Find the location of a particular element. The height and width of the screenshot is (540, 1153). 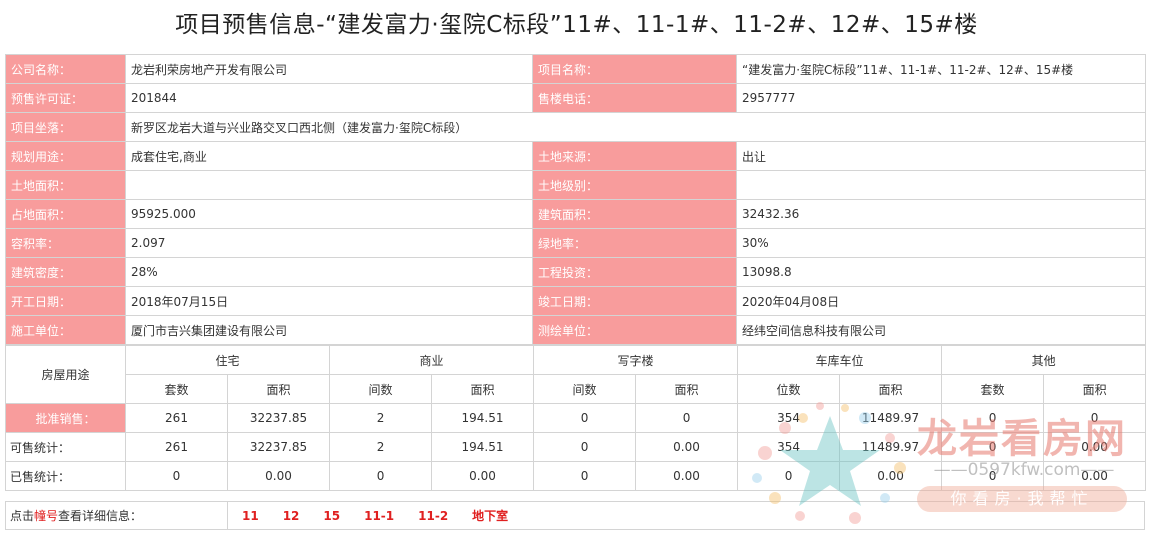

info-row: 预售许可证： 201844 售楼电话： 2957777 is located at coordinates (575, 98).